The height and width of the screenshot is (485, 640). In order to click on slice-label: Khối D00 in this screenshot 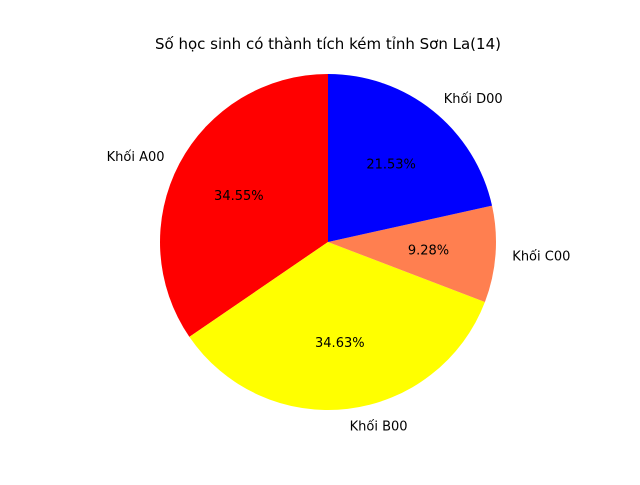, I will do `click(473, 99)`.